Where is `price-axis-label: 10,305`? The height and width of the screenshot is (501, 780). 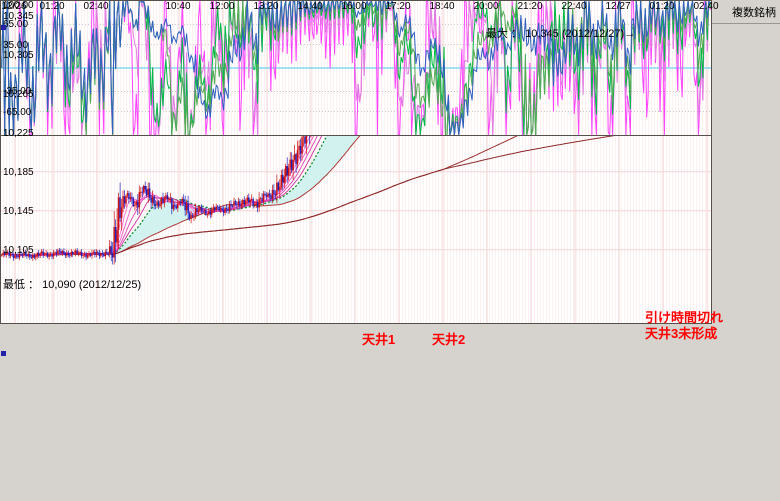
price-axis-label: 10,305 is located at coordinates (18, 55).